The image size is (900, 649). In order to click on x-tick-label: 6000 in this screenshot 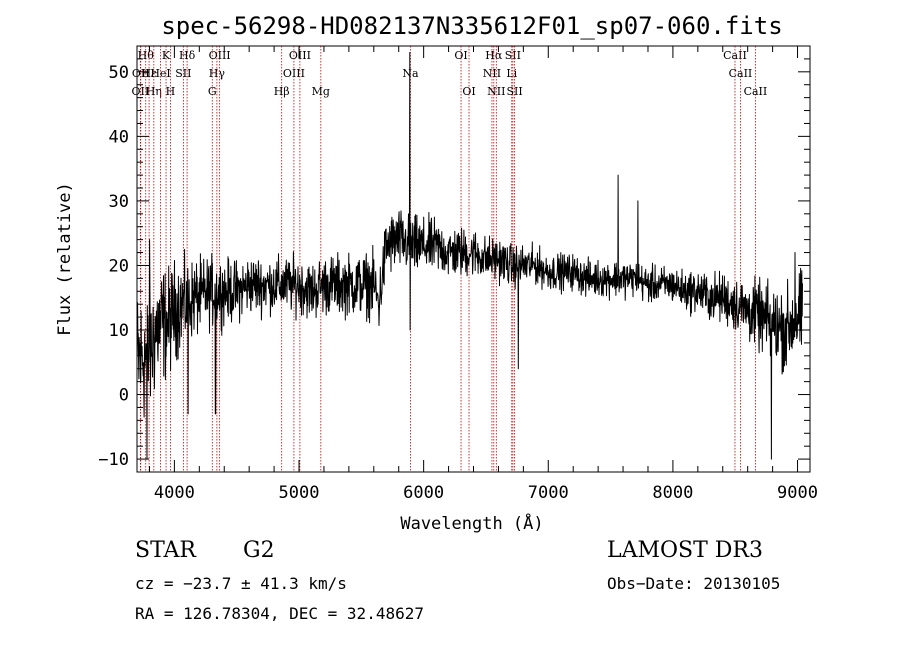, I will do `click(423, 493)`.